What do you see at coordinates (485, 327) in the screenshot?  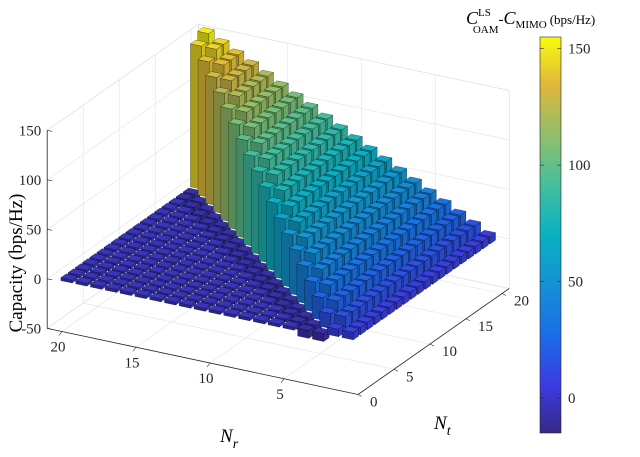 I see `nt-tick-label: 15` at bounding box center [485, 327].